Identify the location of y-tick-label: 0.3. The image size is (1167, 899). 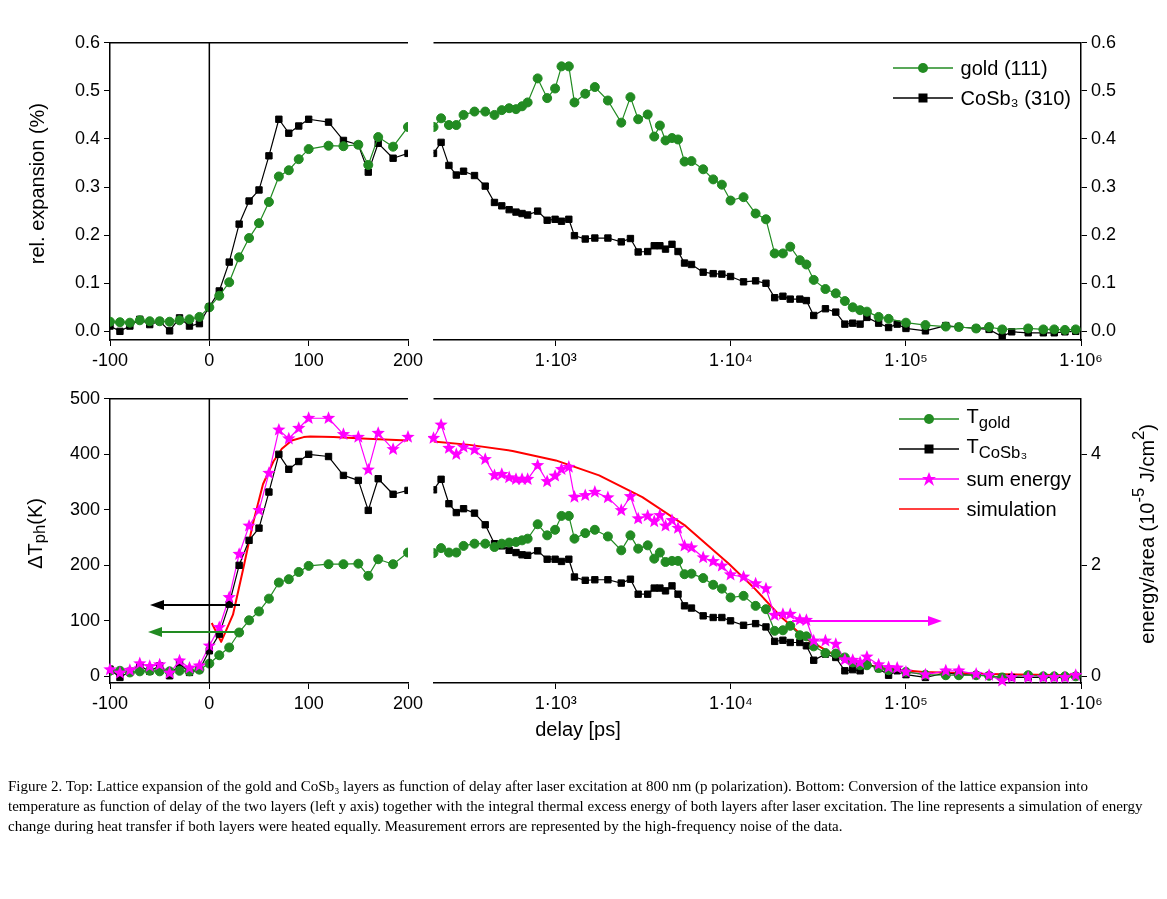
(87, 186).